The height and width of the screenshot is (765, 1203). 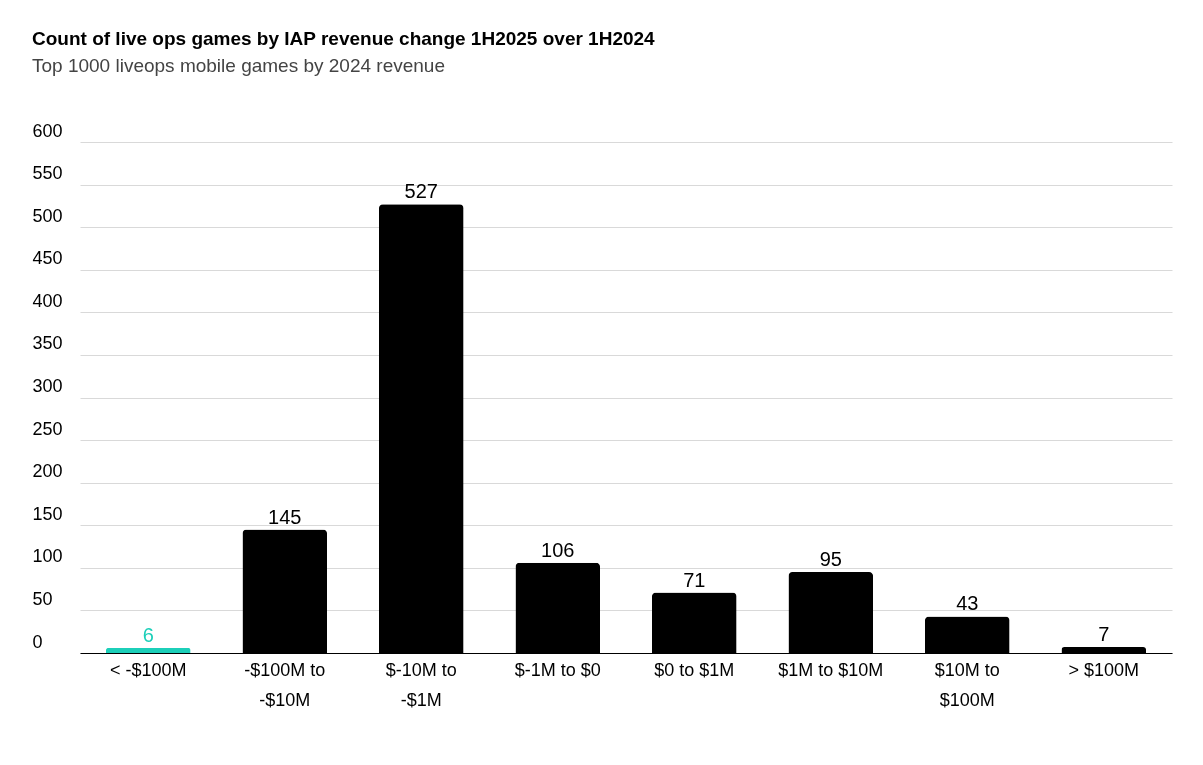 What do you see at coordinates (47, 428) in the screenshot?
I see `y-tick-label: 250` at bounding box center [47, 428].